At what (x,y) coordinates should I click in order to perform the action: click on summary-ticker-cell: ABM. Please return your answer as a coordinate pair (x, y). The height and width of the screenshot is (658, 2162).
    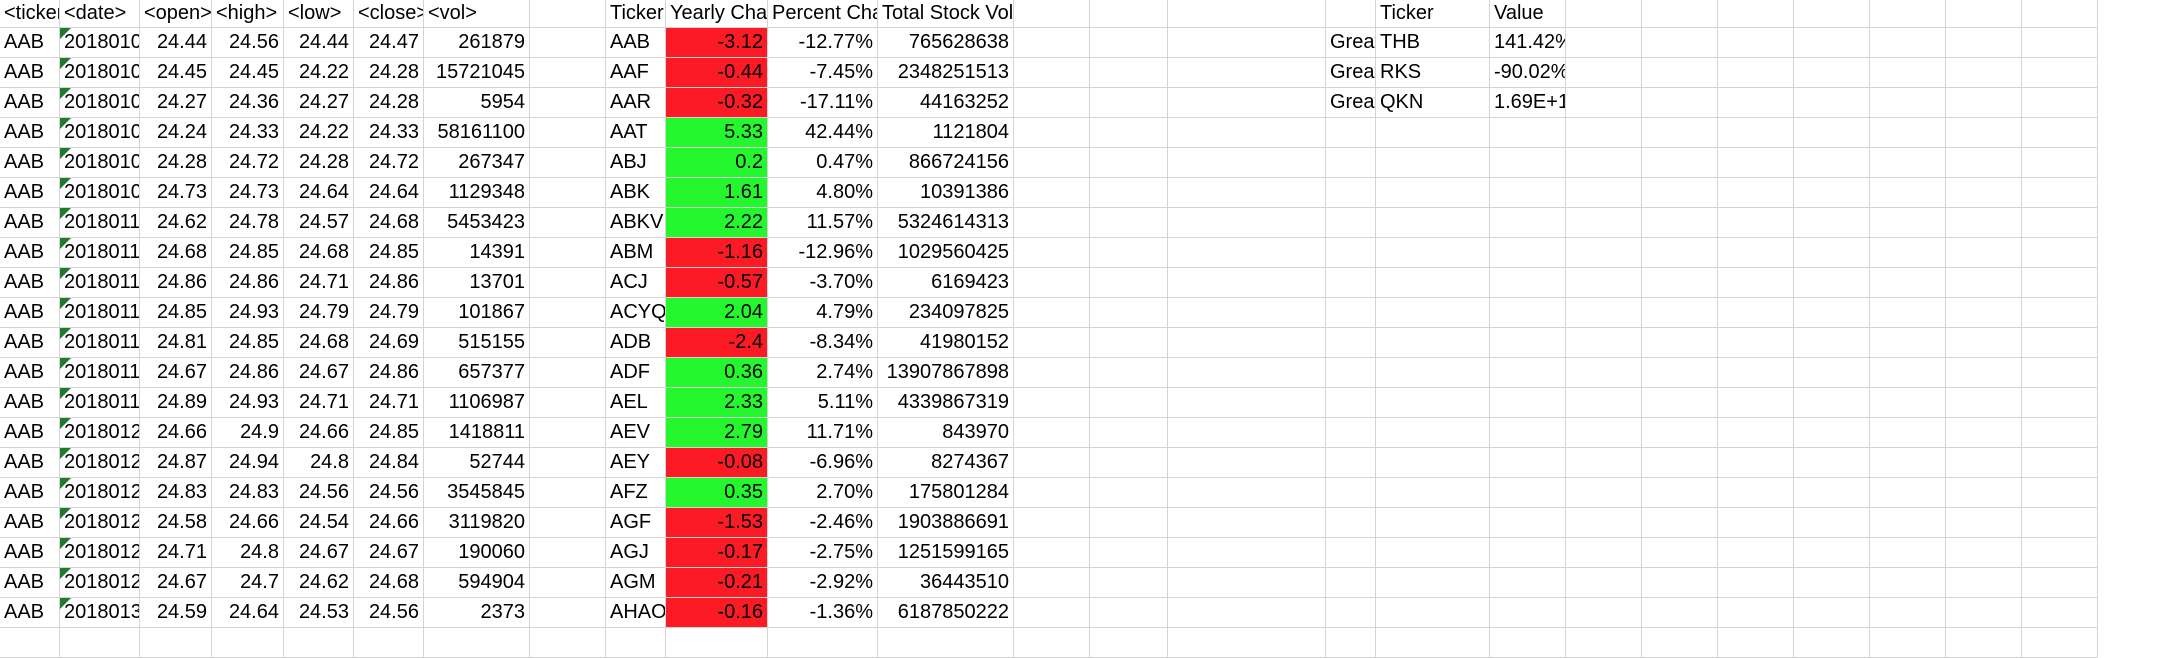
    Looking at the image, I should click on (636, 253).